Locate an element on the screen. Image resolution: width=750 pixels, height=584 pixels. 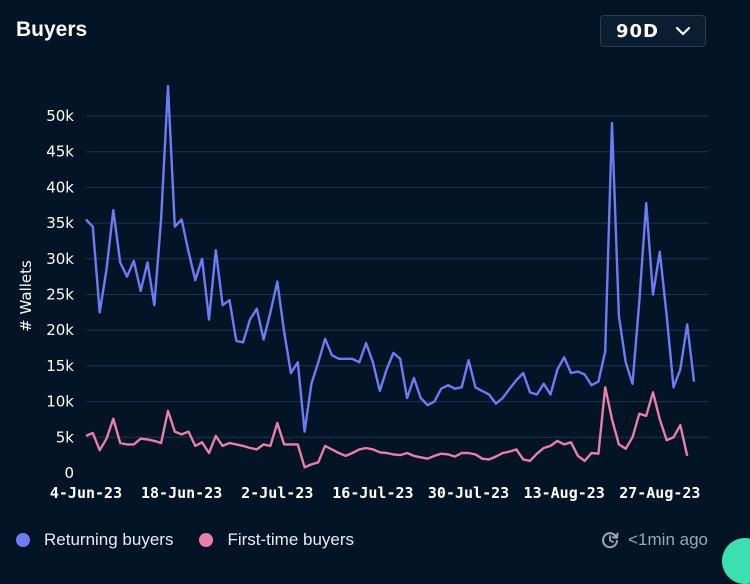
y-tick-label: 20k is located at coordinates (60, 330).